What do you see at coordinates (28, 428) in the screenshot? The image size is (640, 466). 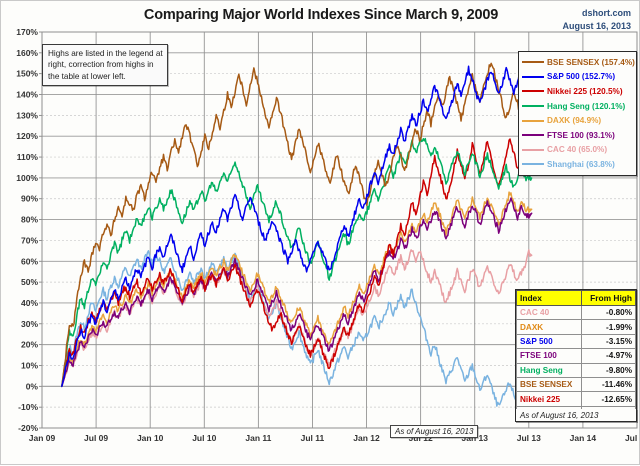 I see `y-axis-tick-label: -20%` at bounding box center [28, 428].